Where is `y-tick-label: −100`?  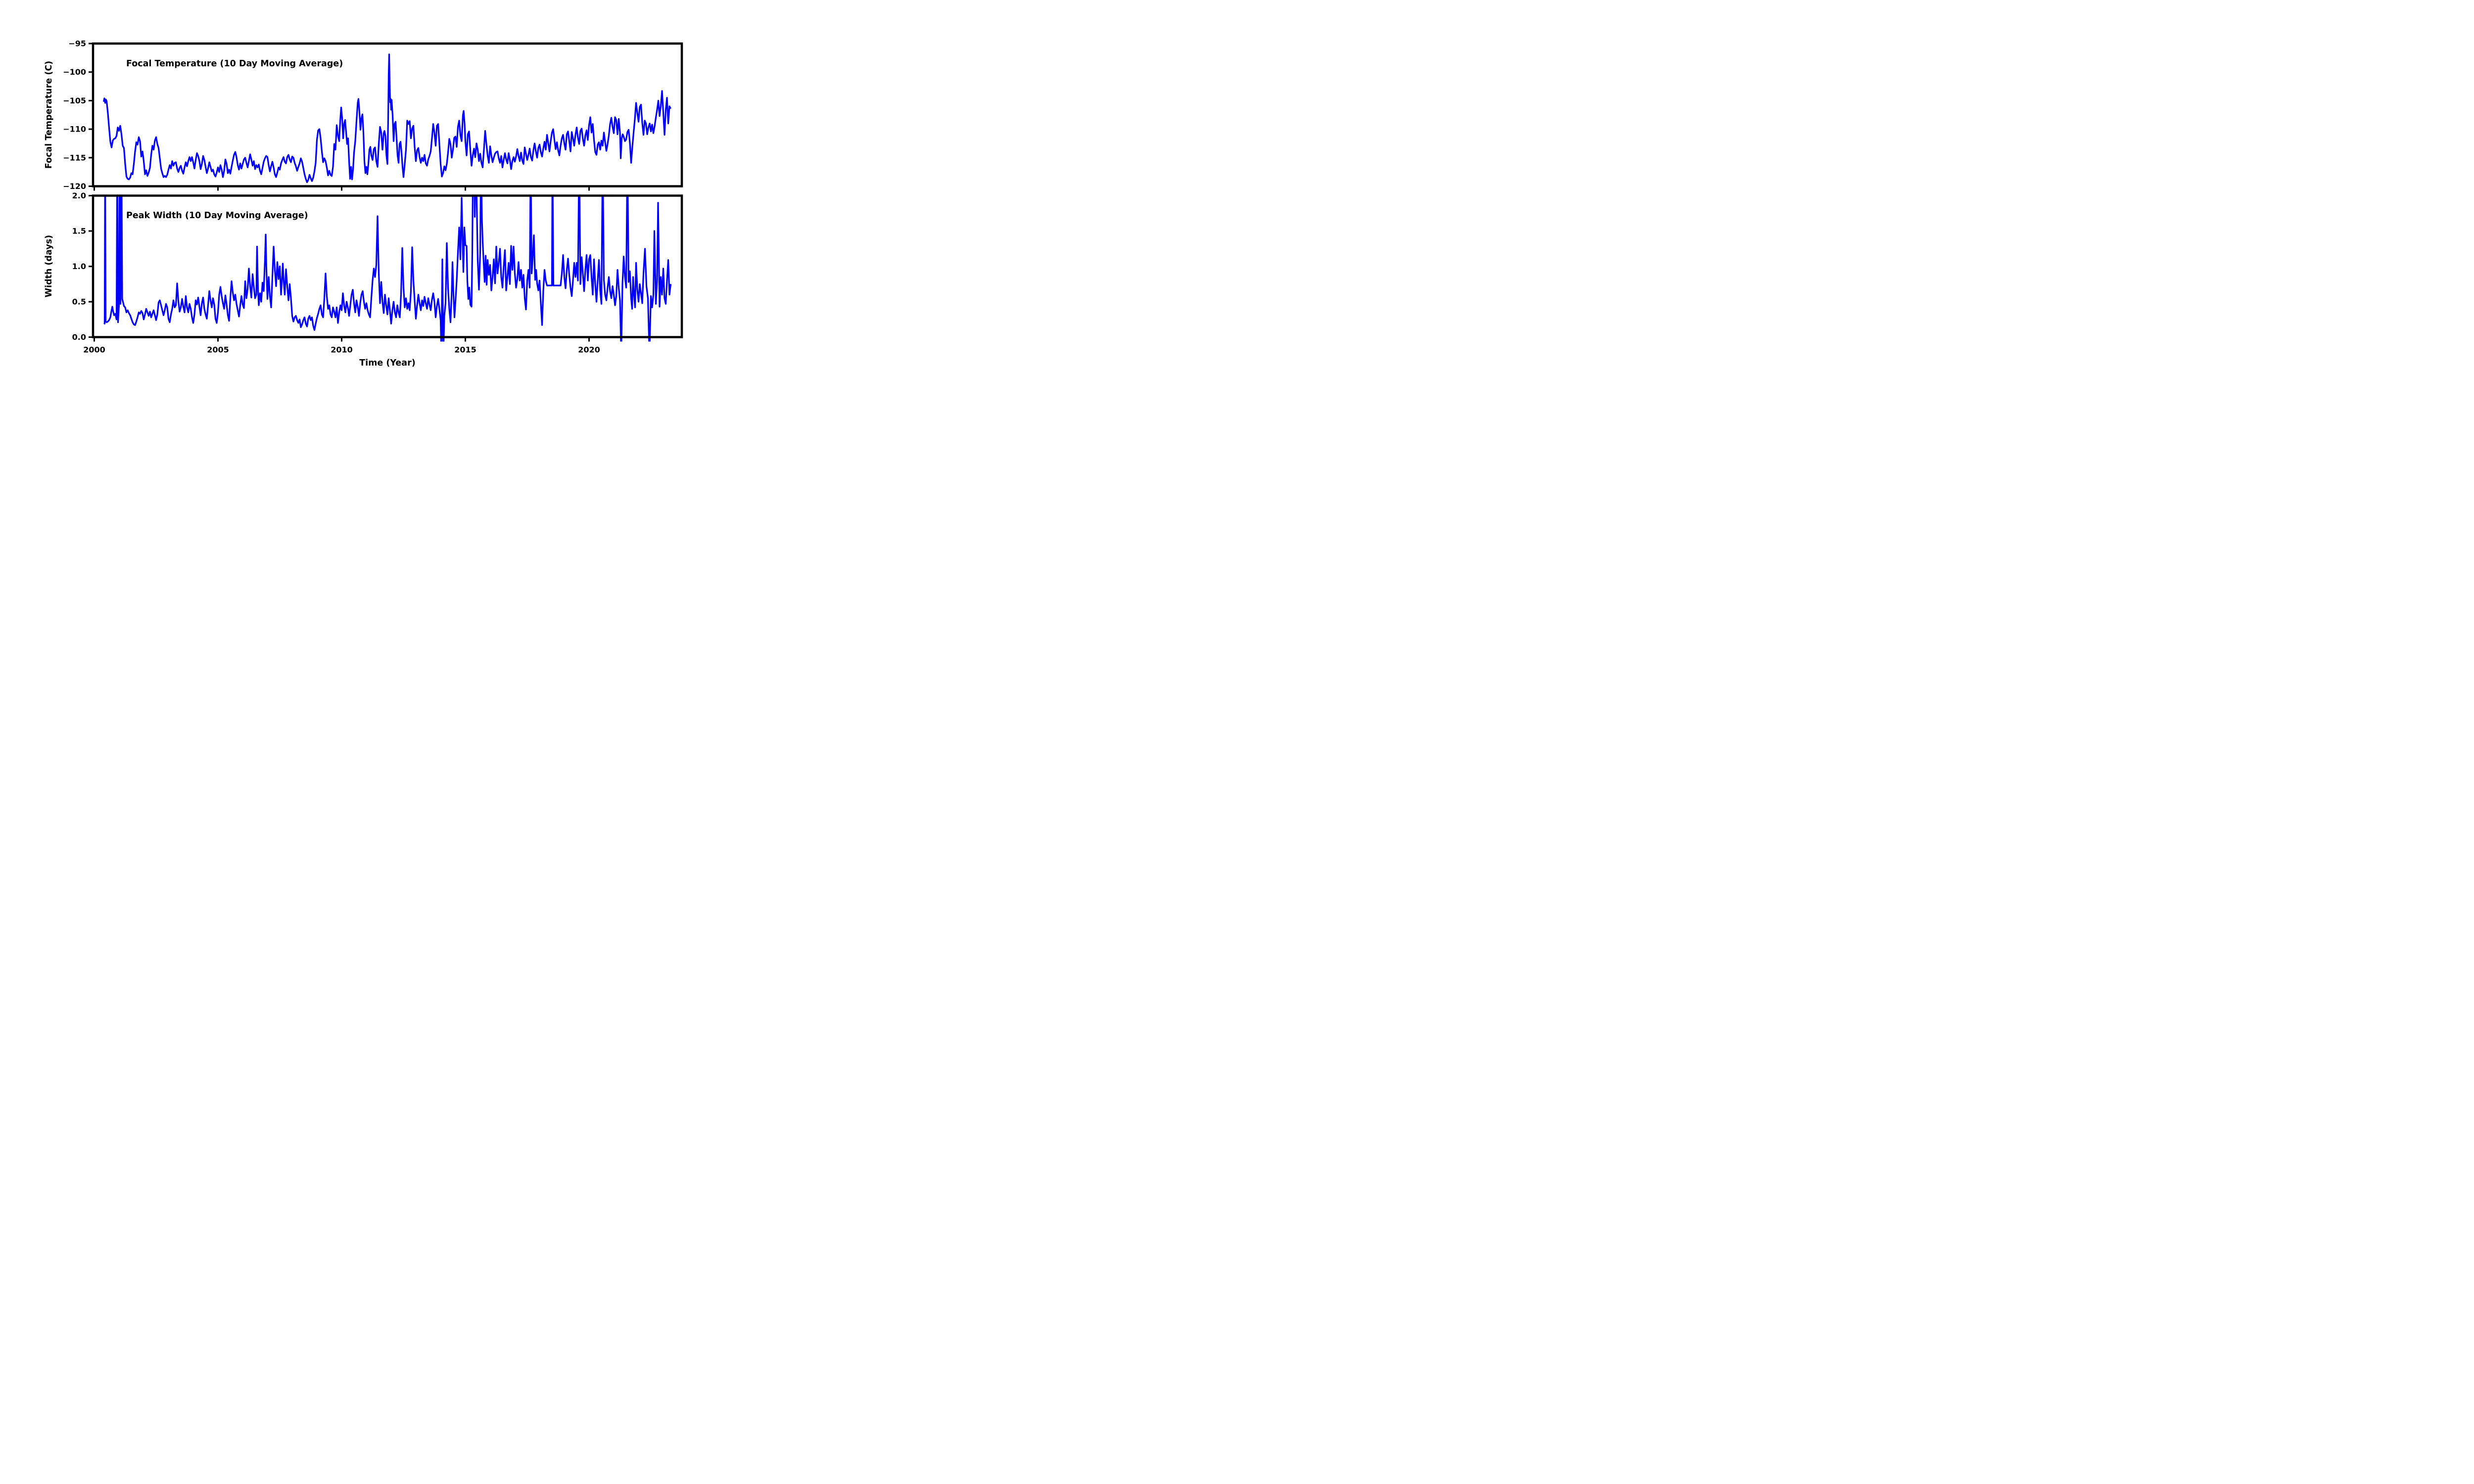 y-tick-label: −100 is located at coordinates (75, 72).